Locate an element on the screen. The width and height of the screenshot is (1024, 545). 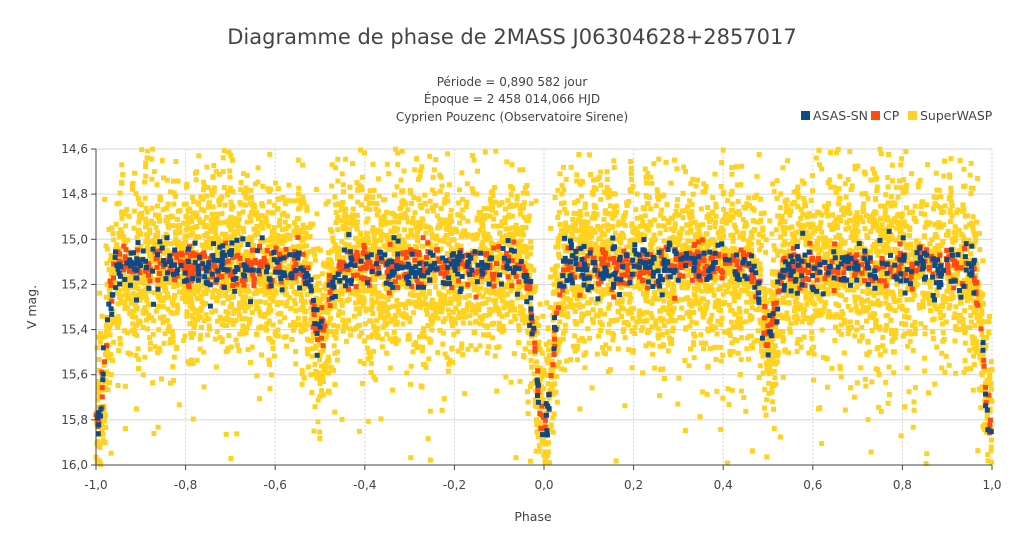
legend: ASAS-SN CP SuperWASP is located at coordinates (897, 115).